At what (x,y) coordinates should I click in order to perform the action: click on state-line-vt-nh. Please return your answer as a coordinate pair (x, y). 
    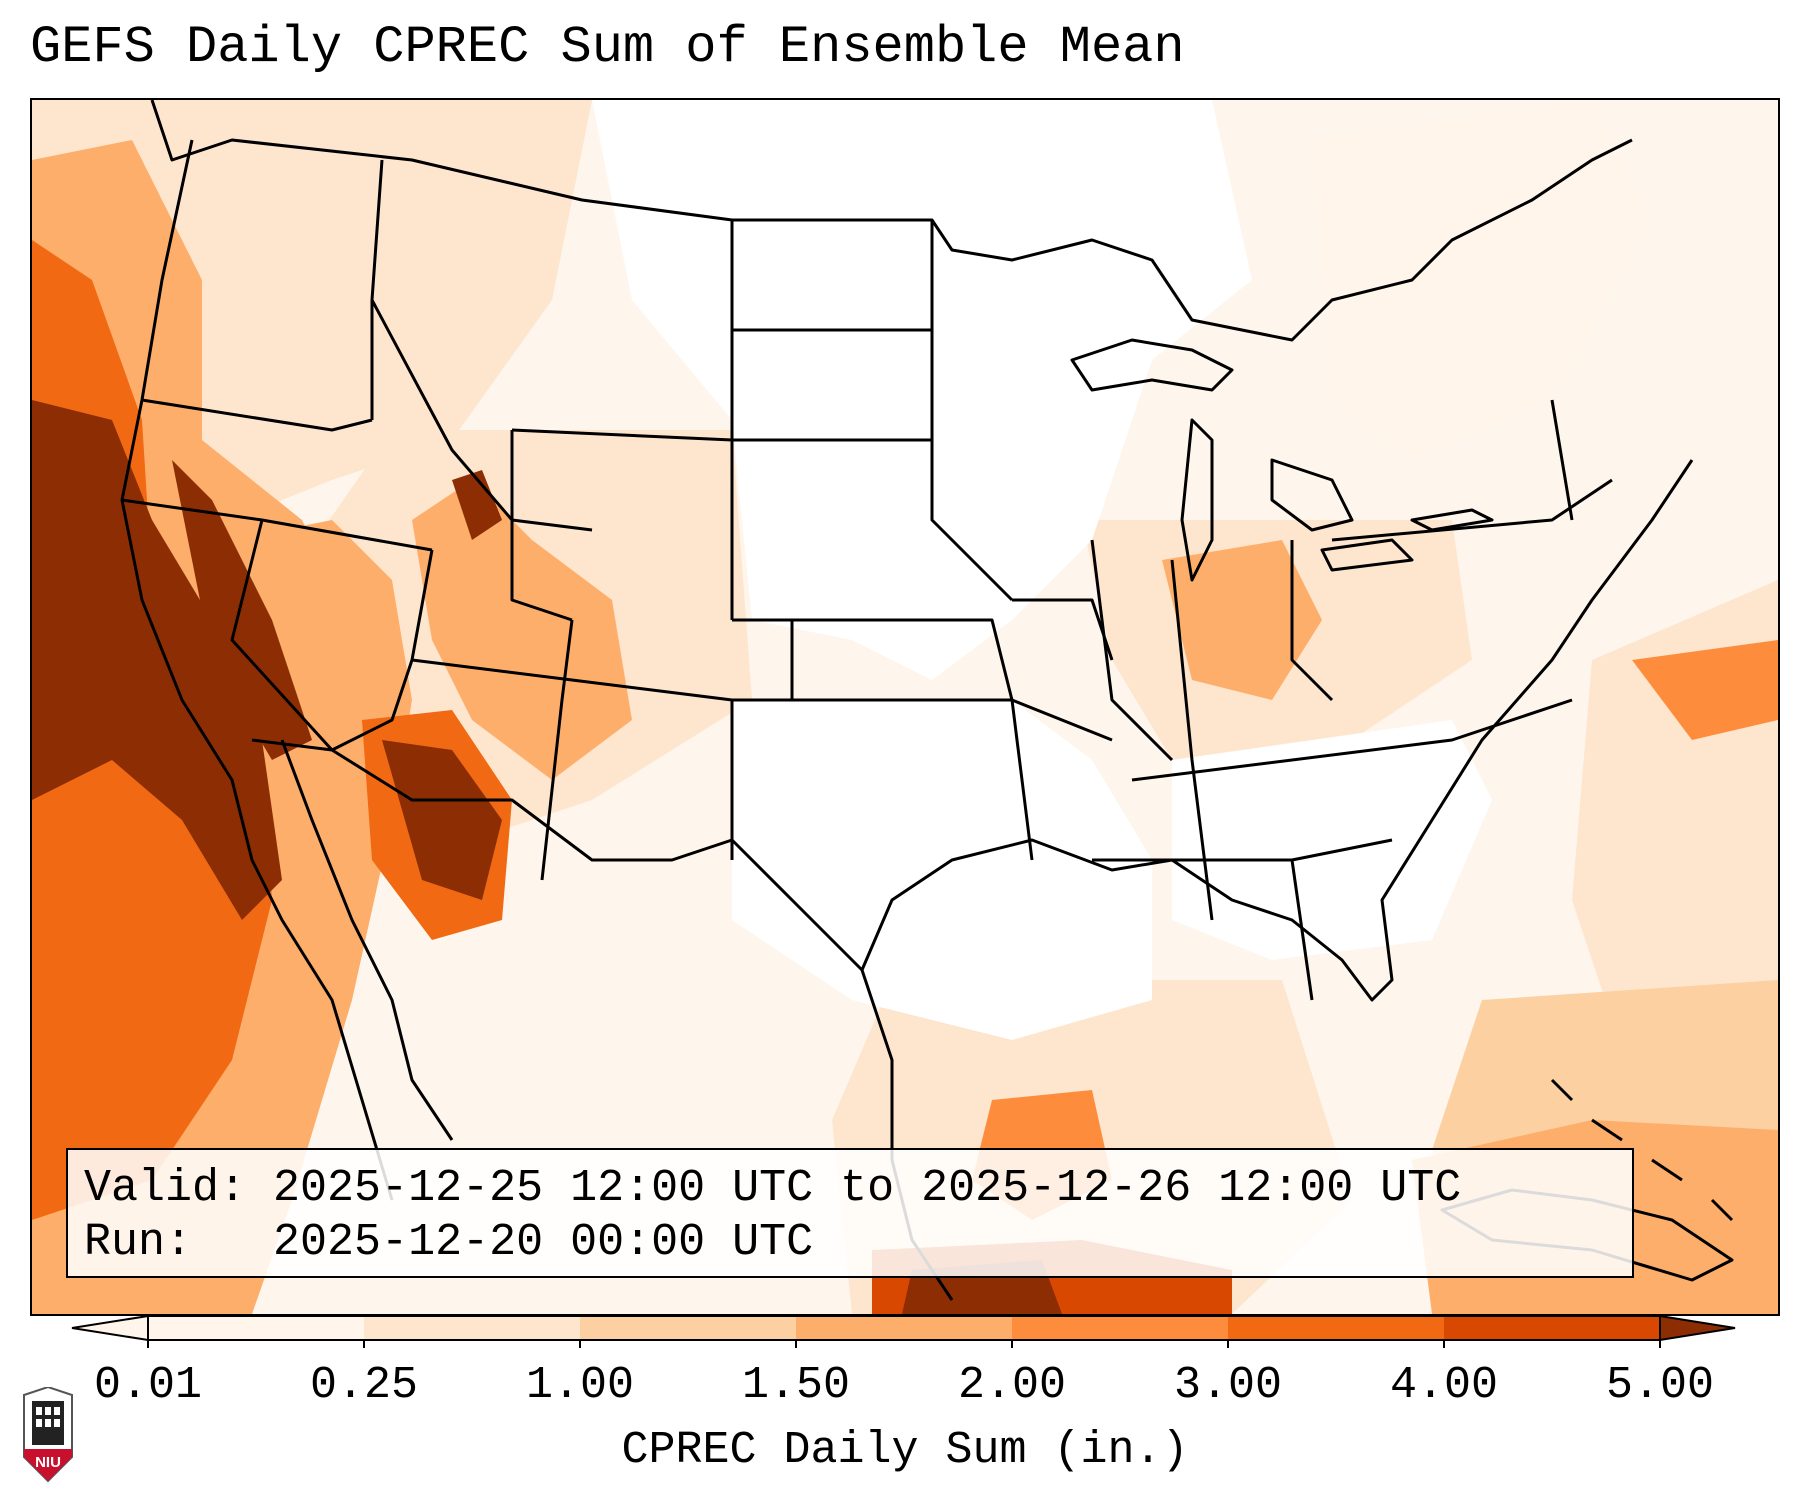
    Looking at the image, I should click on (1562, 460).